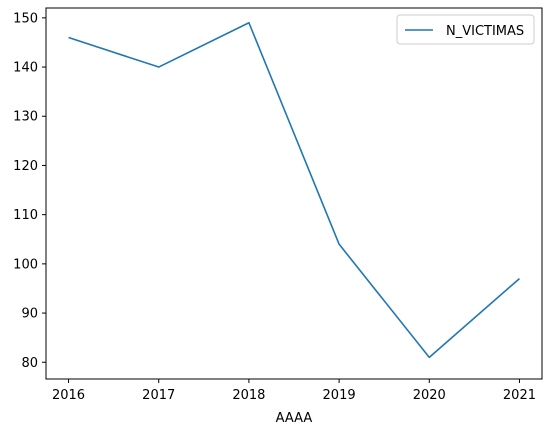 The image size is (552, 432). What do you see at coordinates (429, 395) in the screenshot?
I see `x-tick-label: 2020` at bounding box center [429, 395].